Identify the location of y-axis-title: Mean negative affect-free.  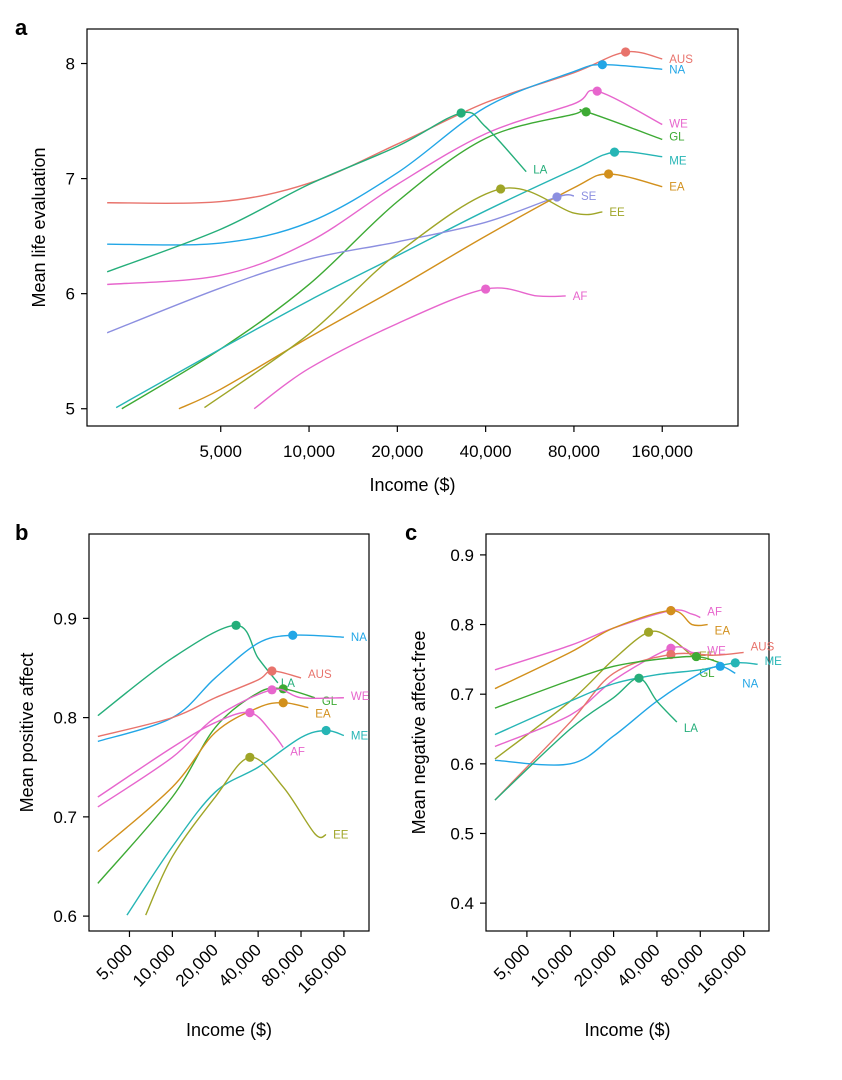
(419, 733).